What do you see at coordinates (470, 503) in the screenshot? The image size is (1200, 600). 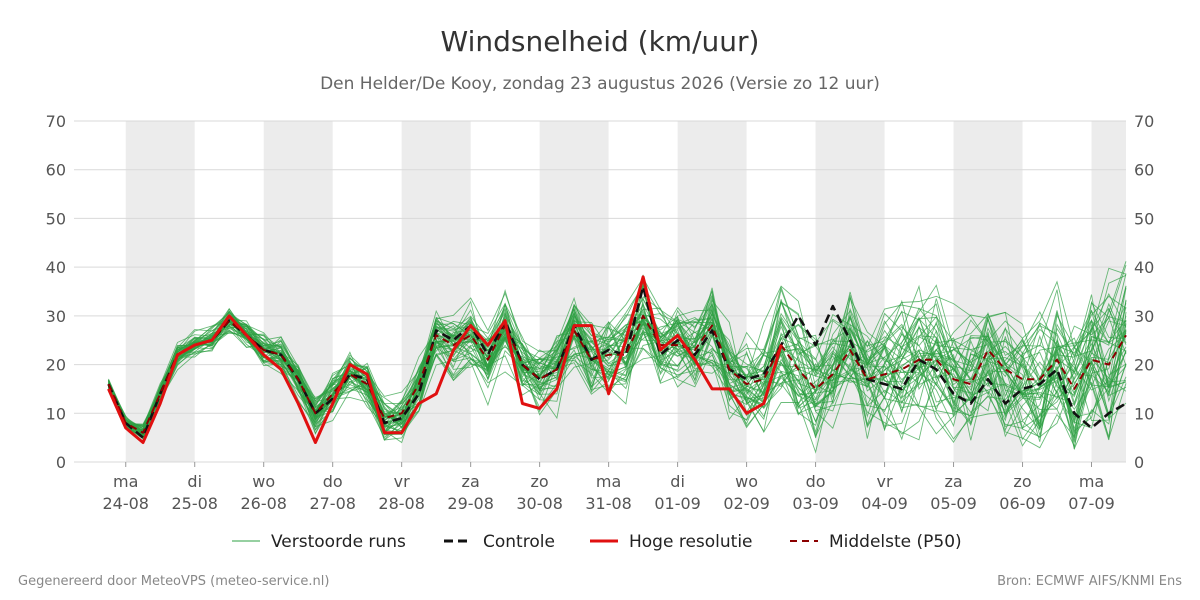 I see `x-tick-date: 29-08` at bounding box center [470, 503].